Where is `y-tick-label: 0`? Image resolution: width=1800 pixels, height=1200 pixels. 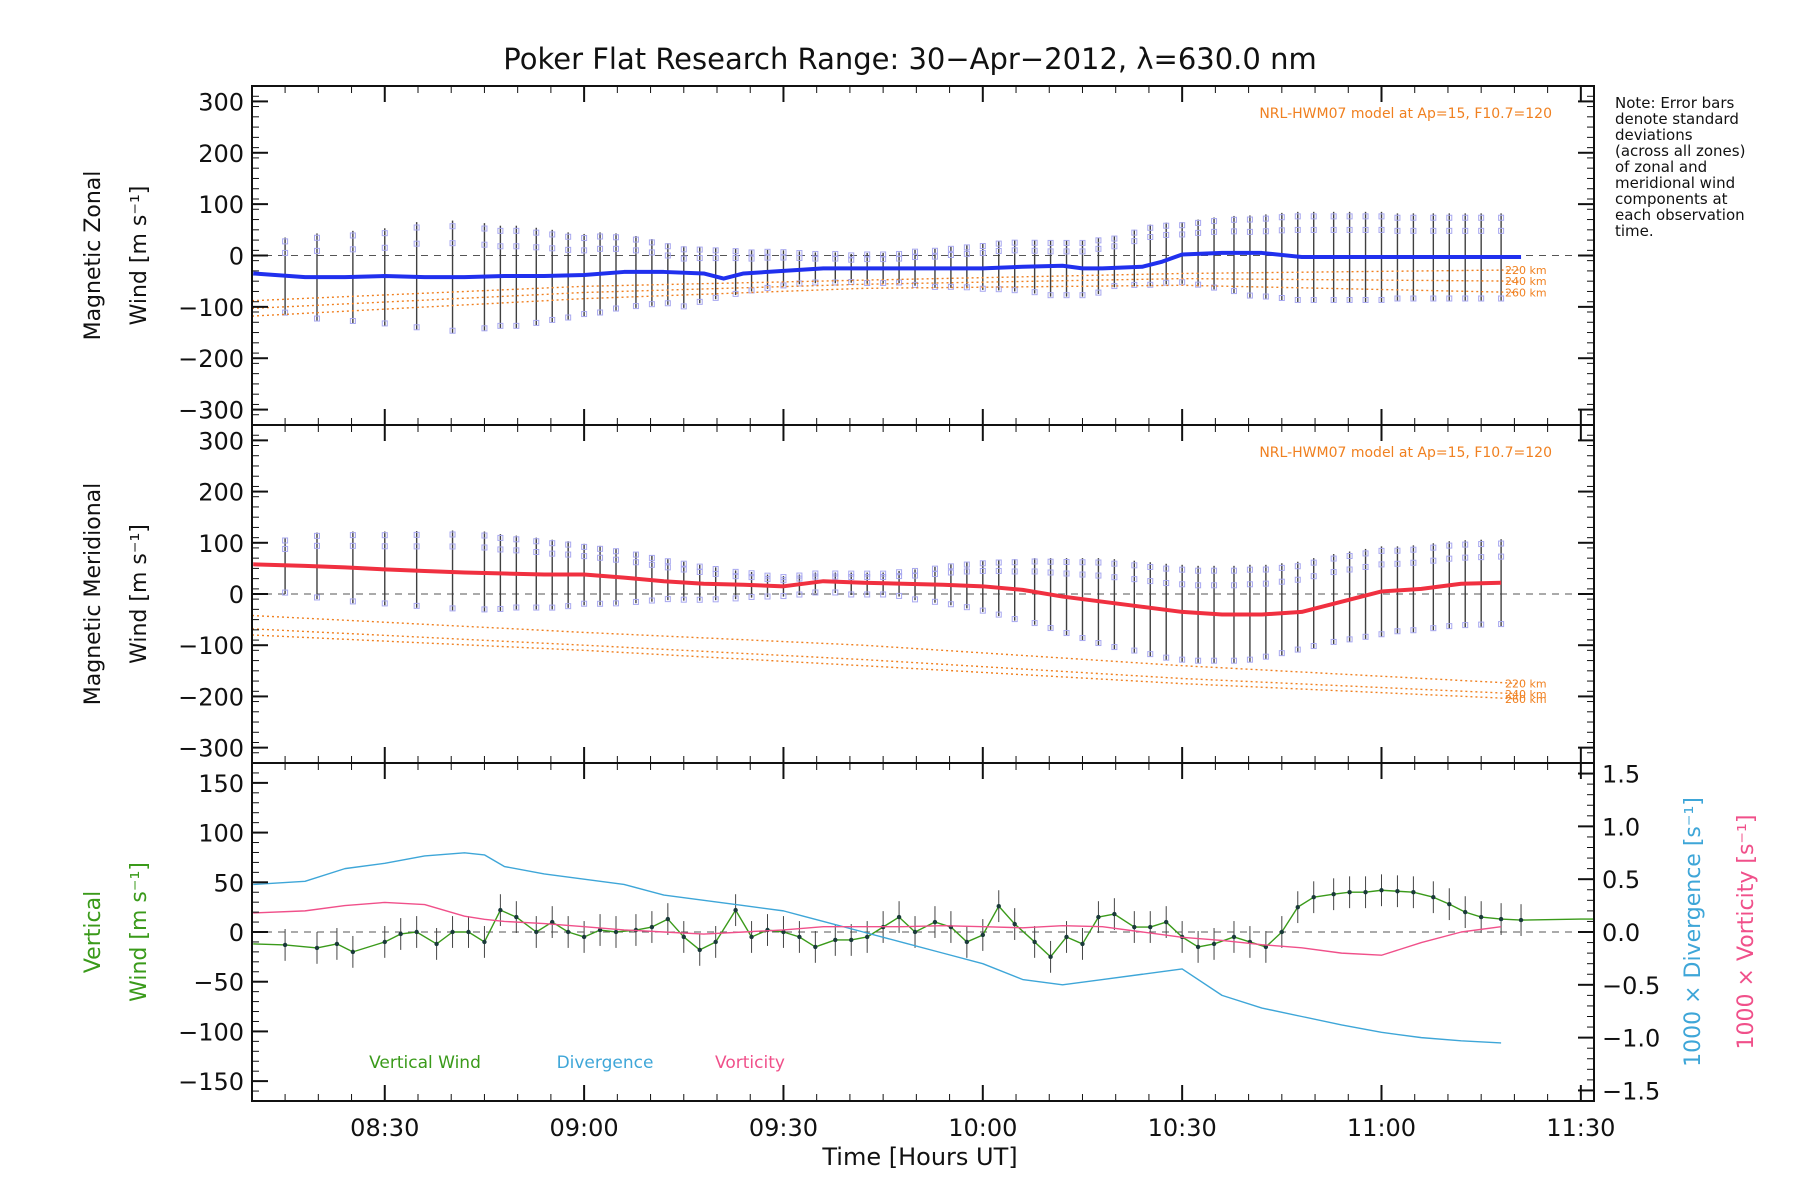
y-tick-label: 0 is located at coordinates (236, 933).